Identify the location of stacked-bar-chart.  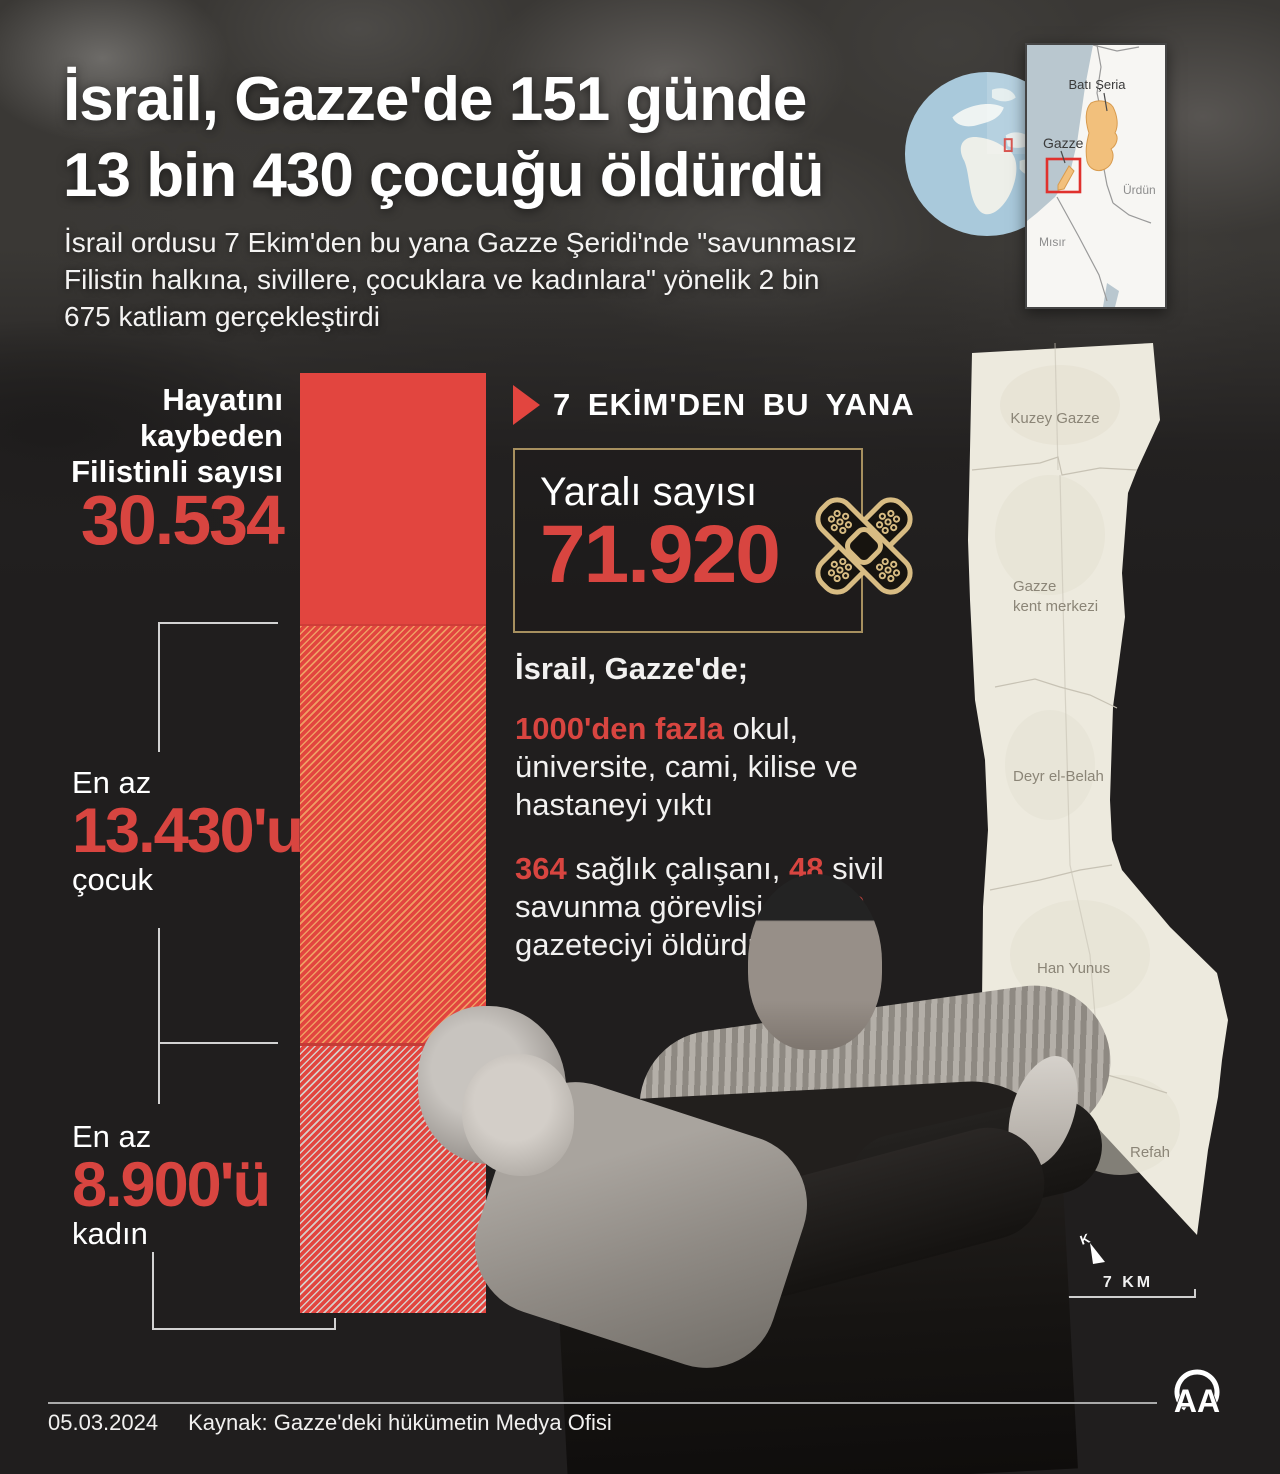
(393, 843).